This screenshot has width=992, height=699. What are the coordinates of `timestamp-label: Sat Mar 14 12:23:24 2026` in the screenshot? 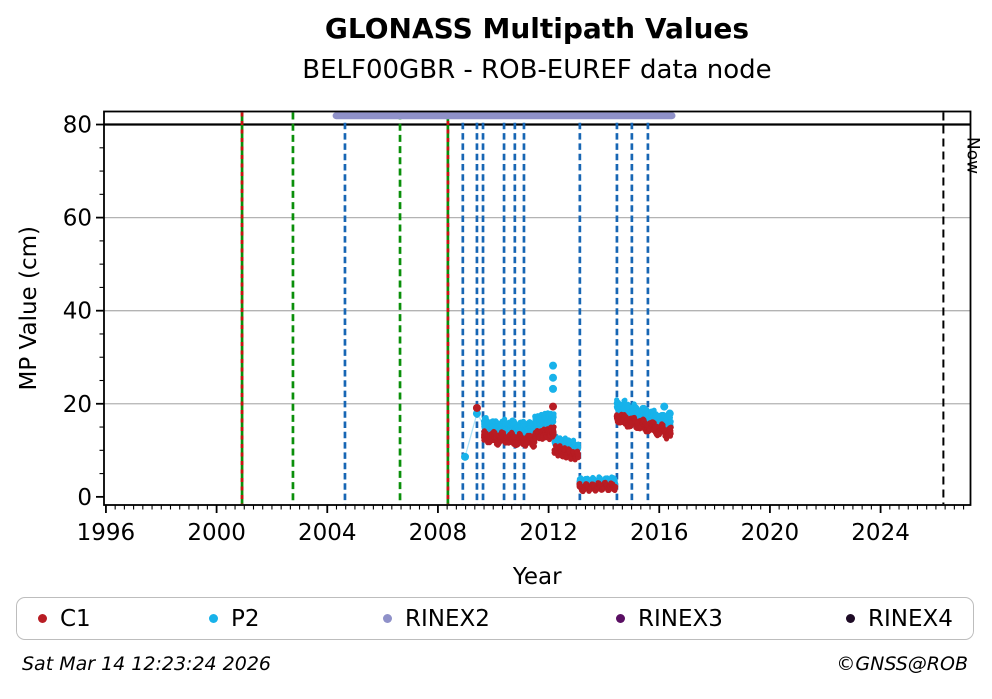 It's located at (147, 664).